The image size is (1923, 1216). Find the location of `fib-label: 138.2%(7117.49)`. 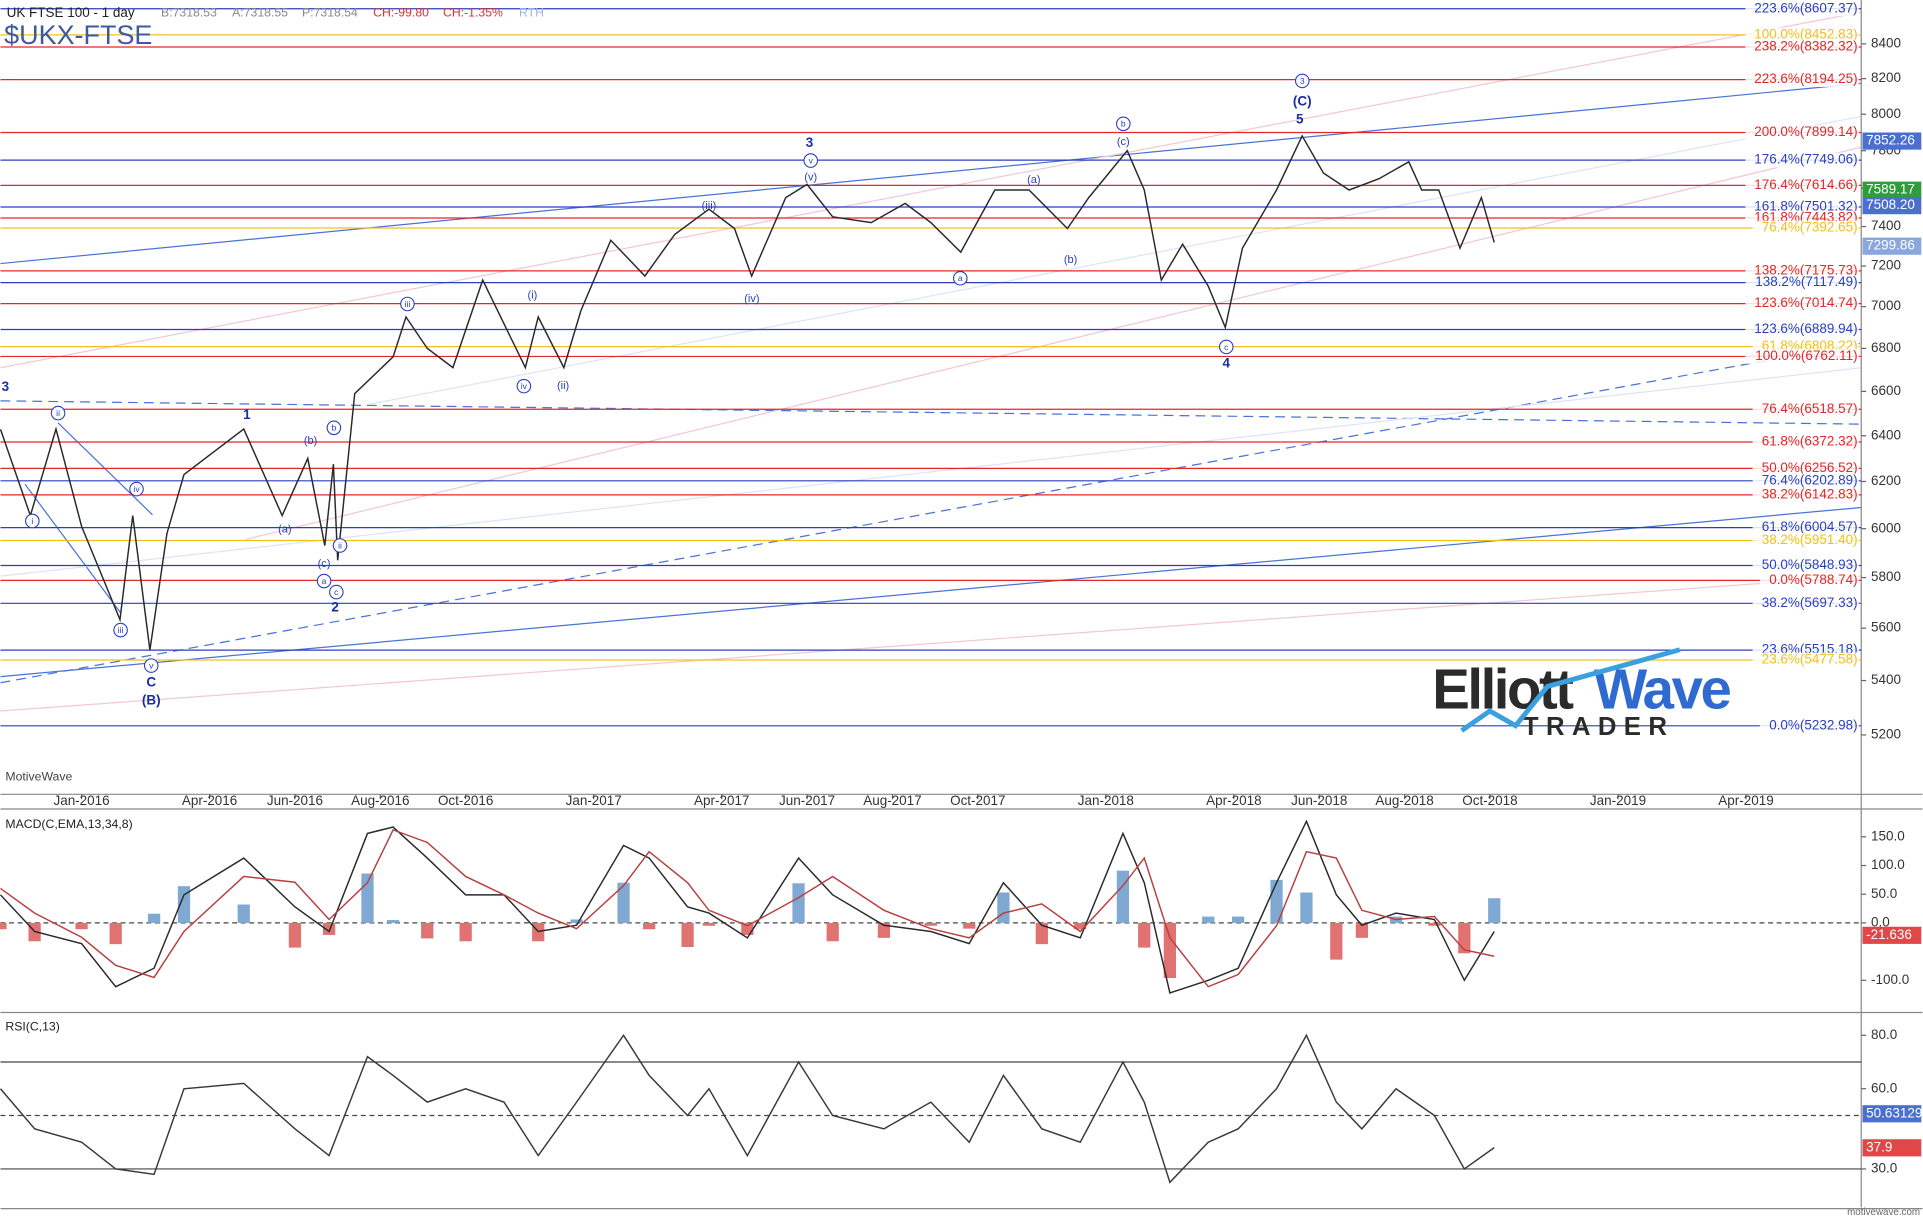

fib-label: 138.2%(7117.49) is located at coordinates (1806, 281).